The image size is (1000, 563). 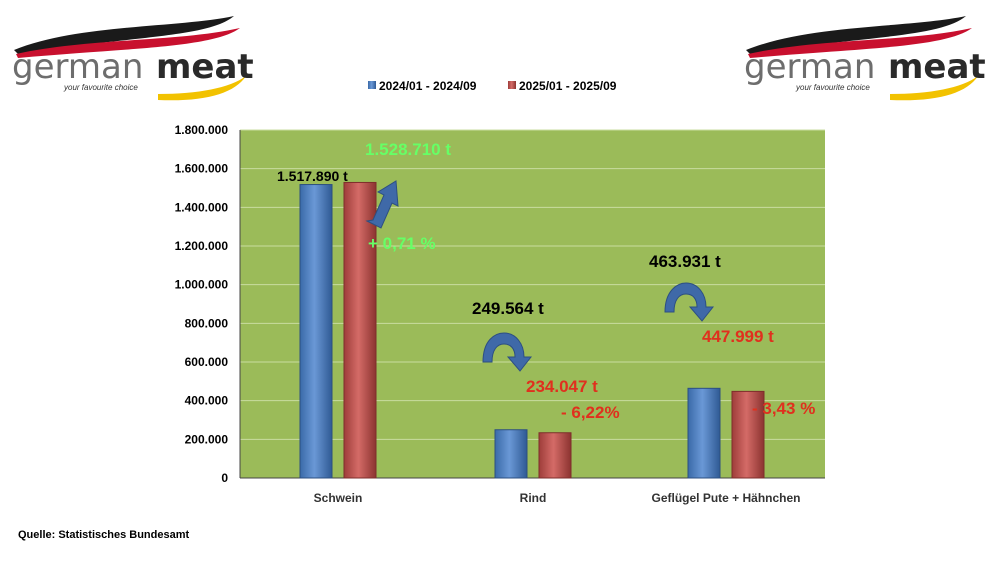 What do you see at coordinates (202, 207) in the screenshot?
I see `y-tick-label: 1.400.000` at bounding box center [202, 207].